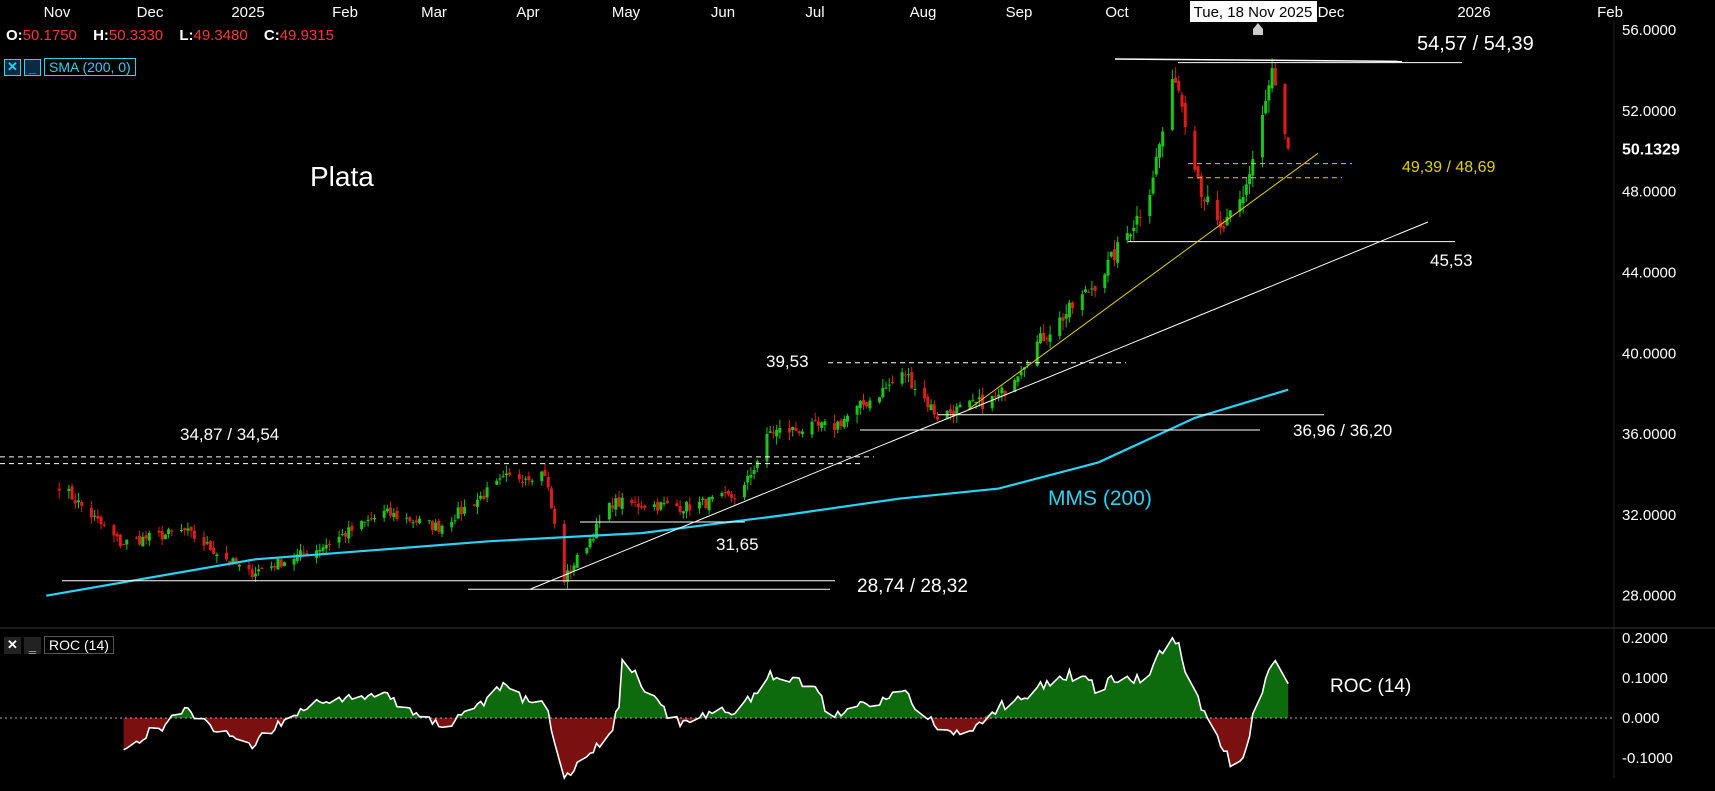 Image resolution: width=1715 pixels, height=791 pixels. I want to click on x-tick-label: Mar, so click(434, 12).